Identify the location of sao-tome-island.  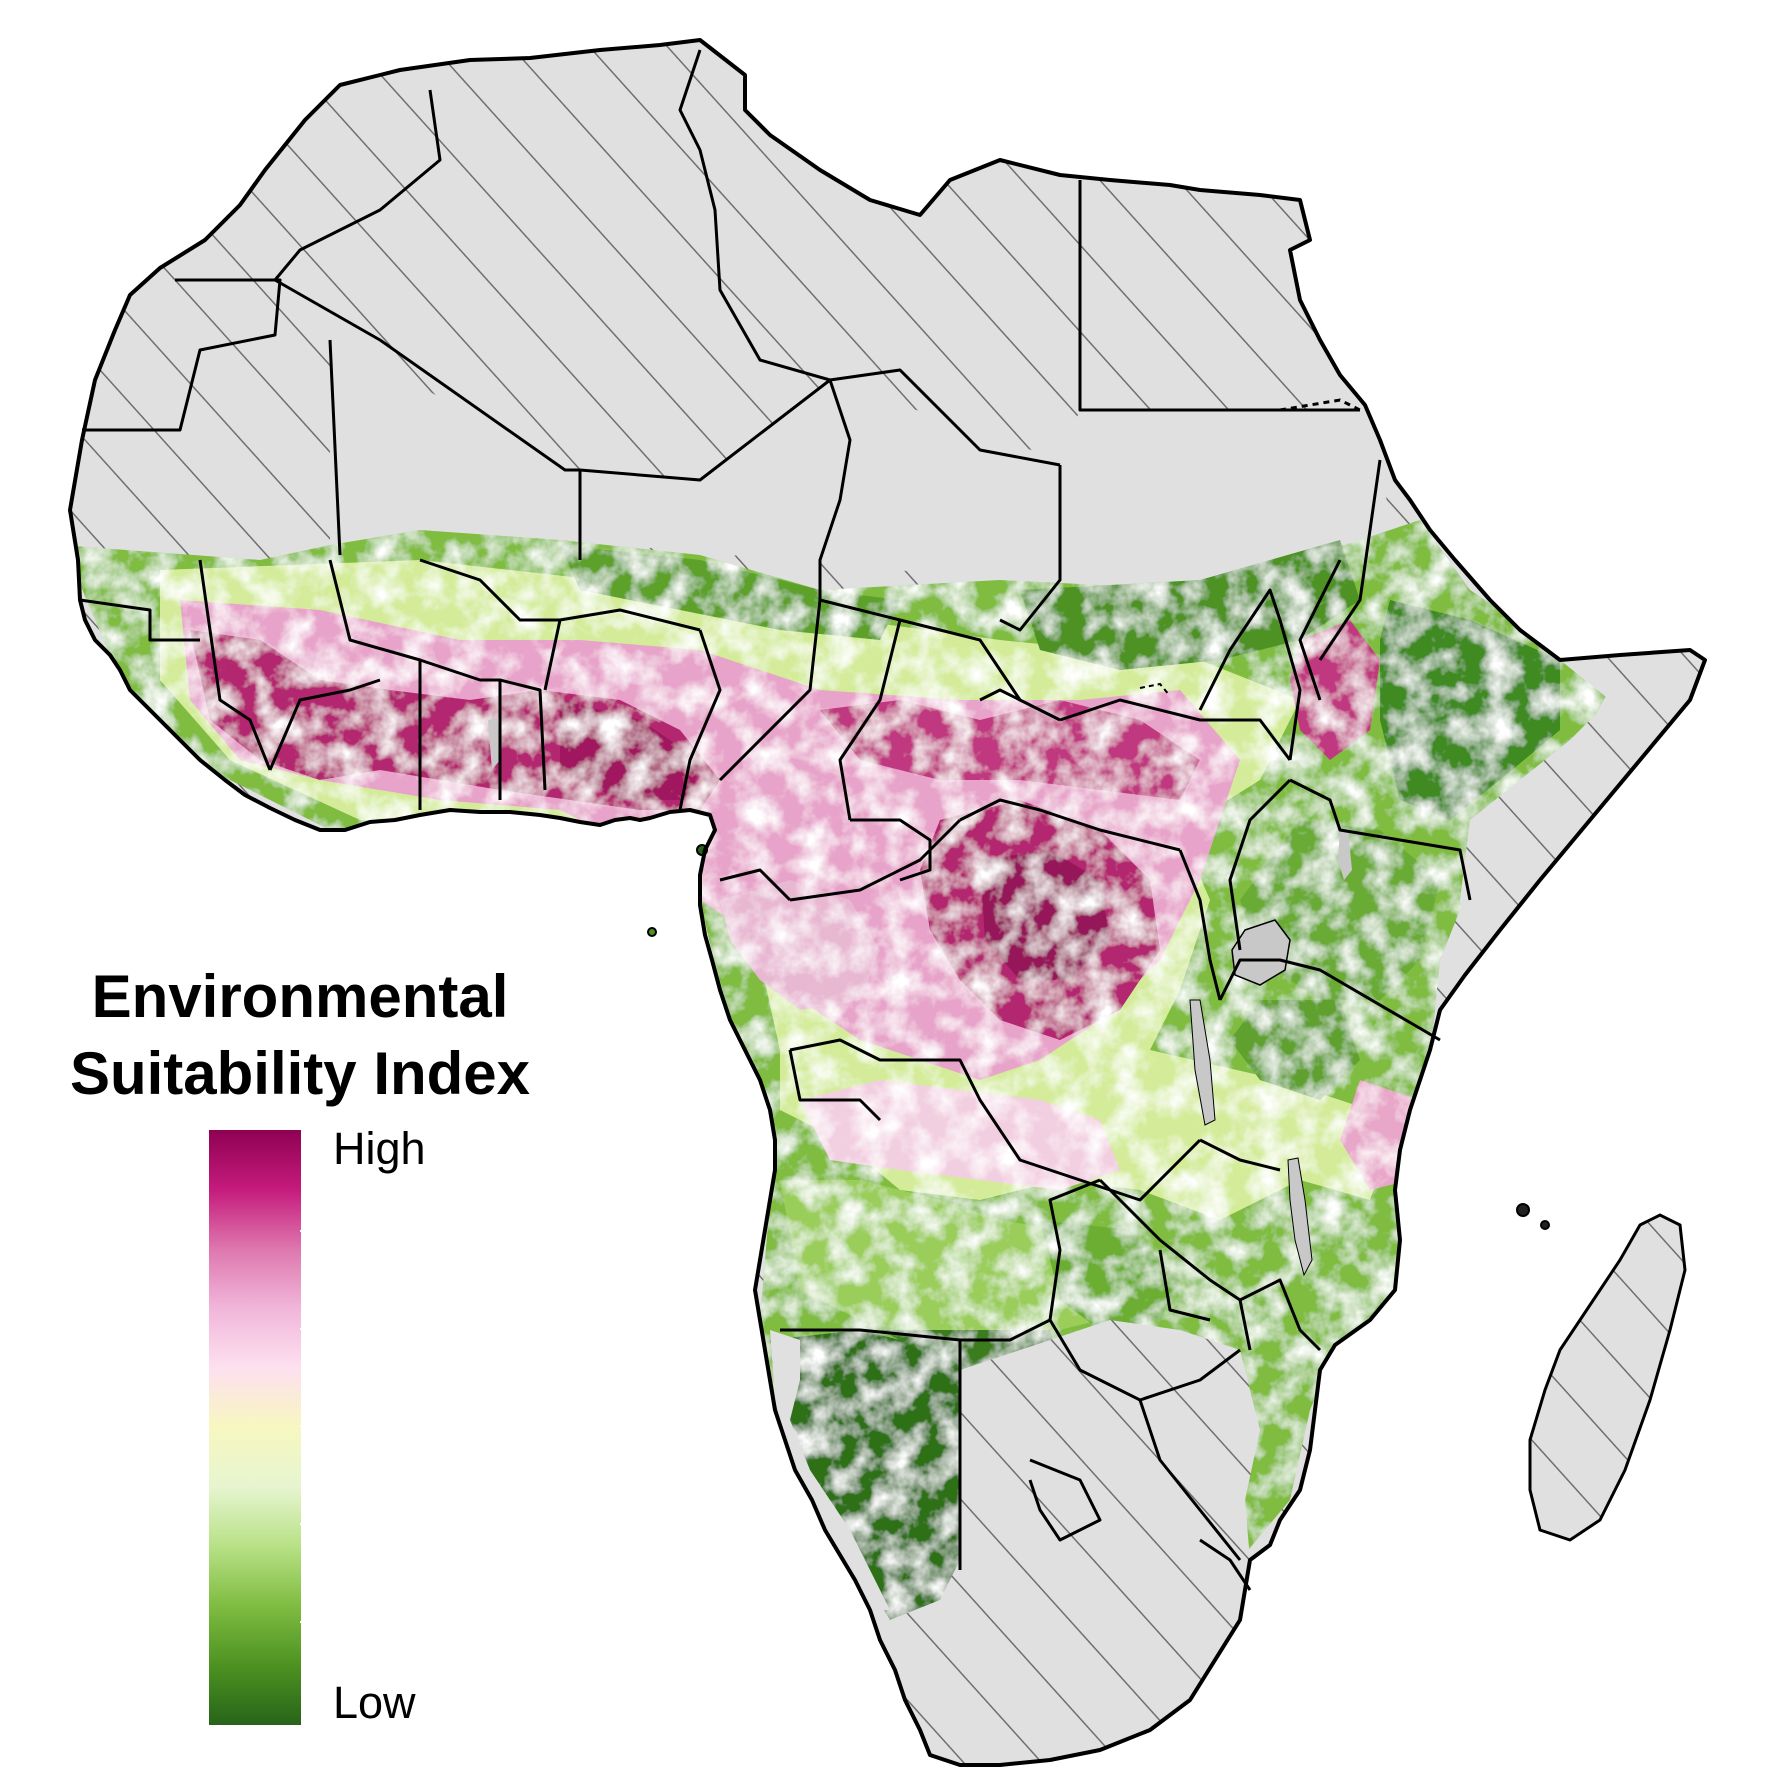
(652, 932).